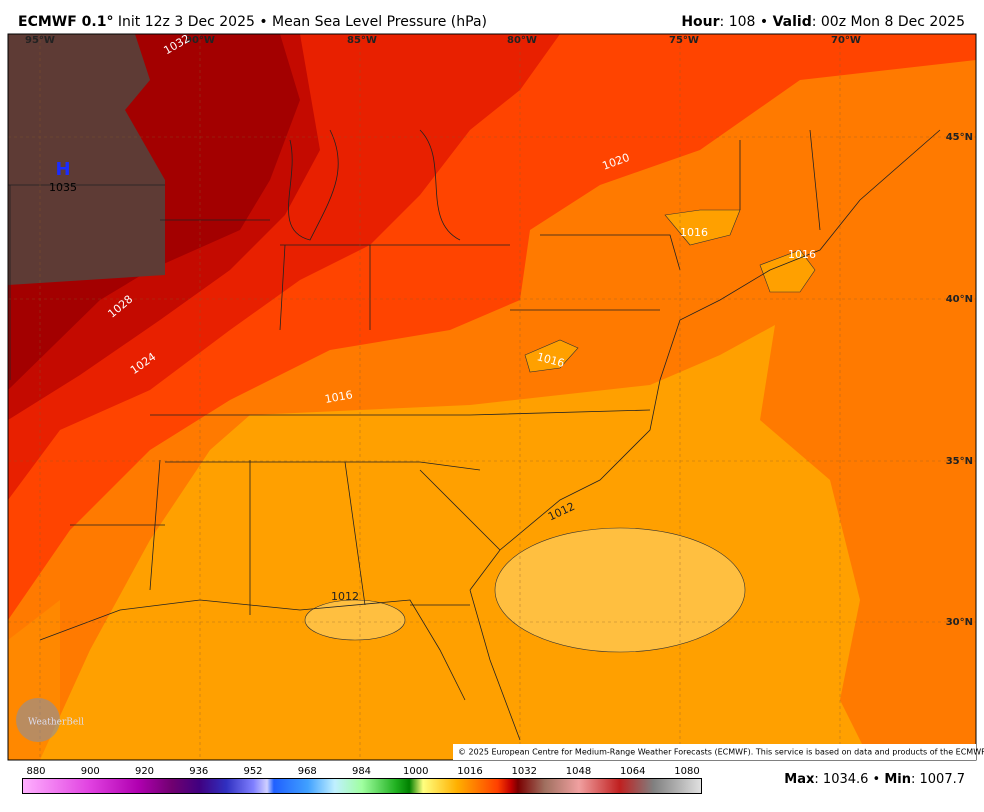 This screenshot has width=984, height=812. What do you see at coordinates (959, 622) in the screenshot?
I see `lat-label: 30°N` at bounding box center [959, 622].